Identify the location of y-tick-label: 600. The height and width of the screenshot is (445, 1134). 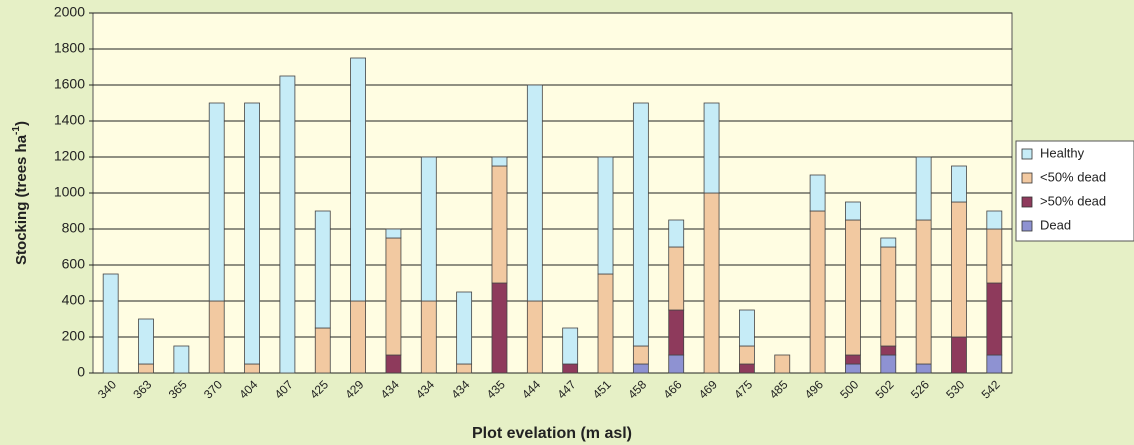
(74, 264).